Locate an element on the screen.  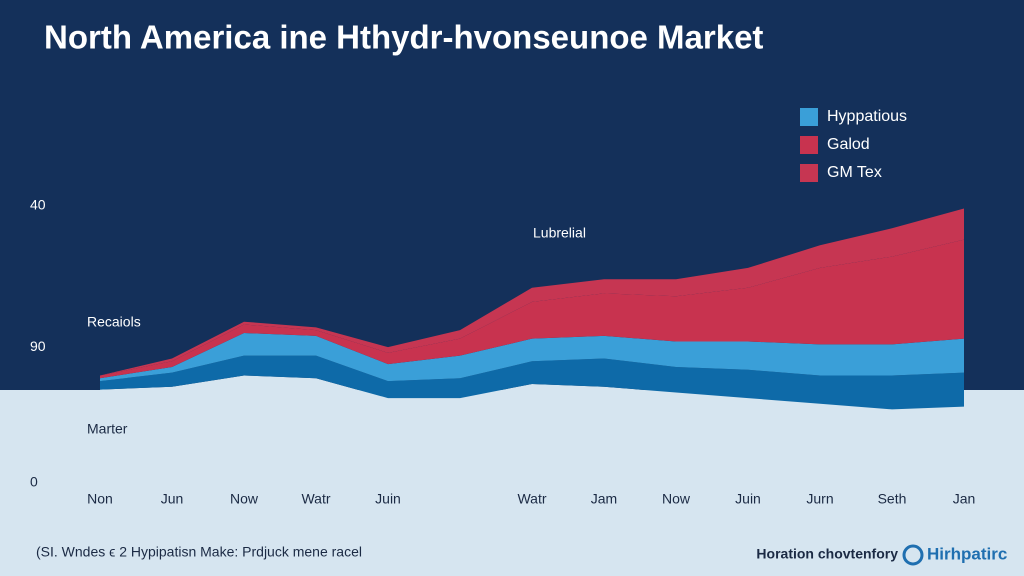
x-tick-label: Jam is located at coordinates (604, 499).